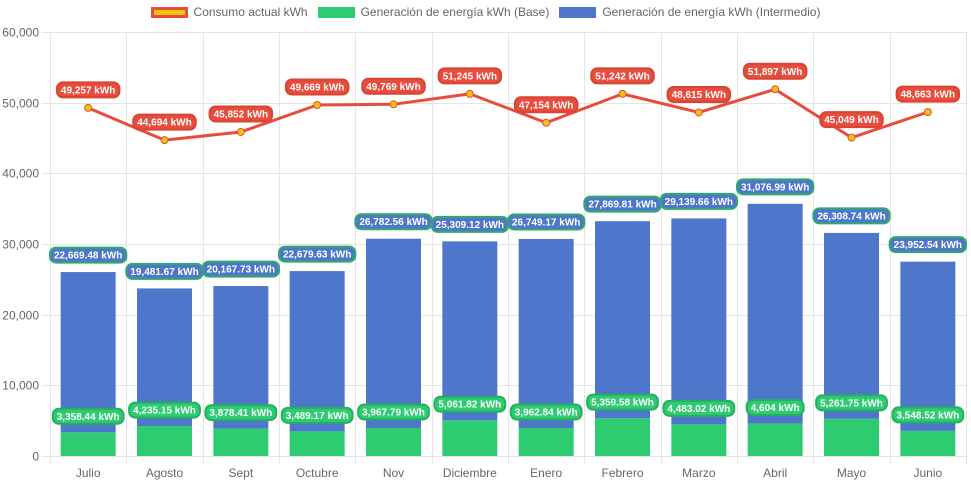  I want to click on data-label-base: 5,061.82 kWh, so click(470, 404).